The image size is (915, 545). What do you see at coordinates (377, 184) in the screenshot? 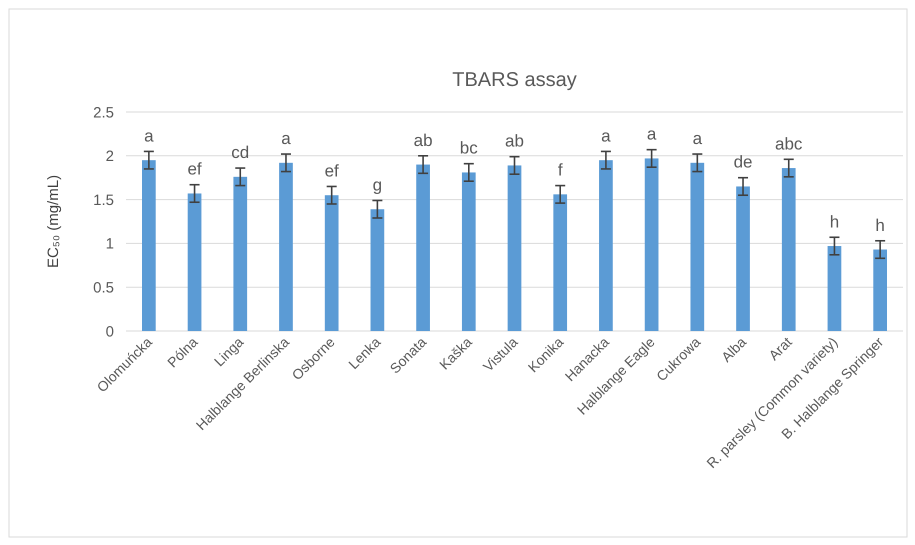
I see `annotation: g` at bounding box center [377, 184].